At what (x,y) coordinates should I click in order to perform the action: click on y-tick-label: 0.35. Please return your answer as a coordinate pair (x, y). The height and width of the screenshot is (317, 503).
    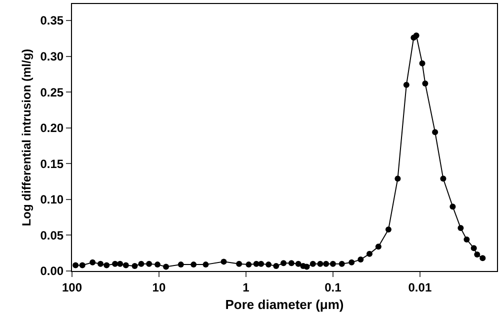
    Looking at the image, I should click on (52, 21).